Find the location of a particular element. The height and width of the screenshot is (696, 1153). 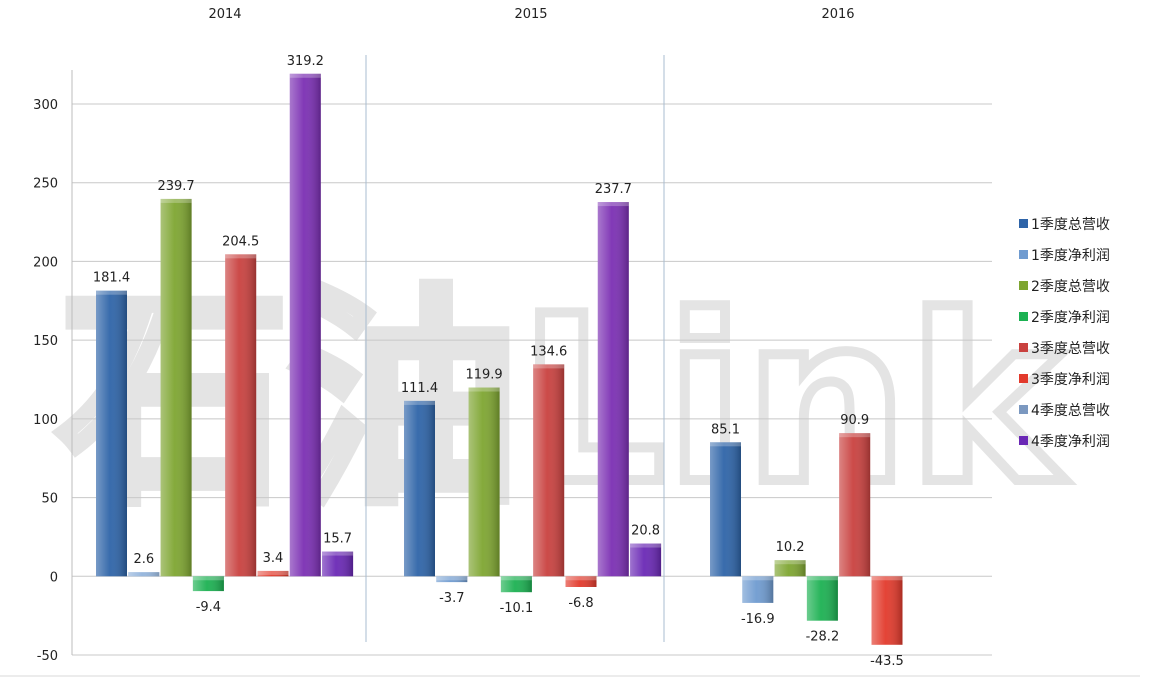

legend-label: 3季度净利润 is located at coordinates (1070, 380).